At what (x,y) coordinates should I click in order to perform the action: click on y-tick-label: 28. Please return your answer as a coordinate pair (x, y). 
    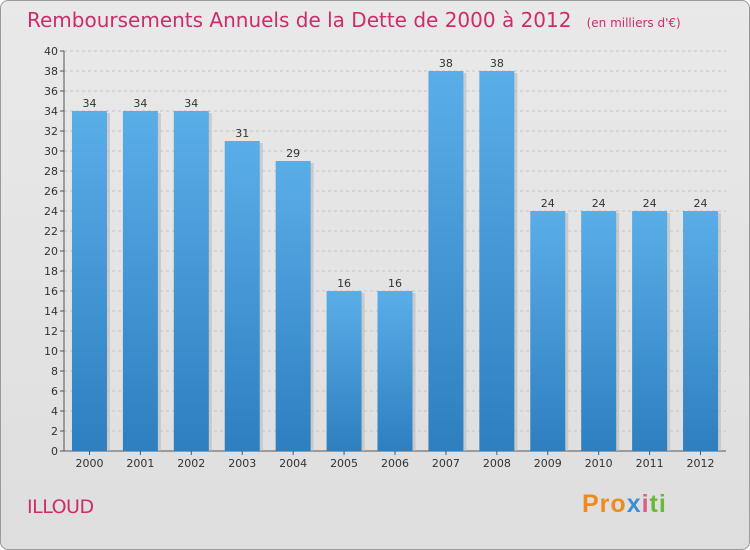
    Looking at the image, I should click on (51, 171).